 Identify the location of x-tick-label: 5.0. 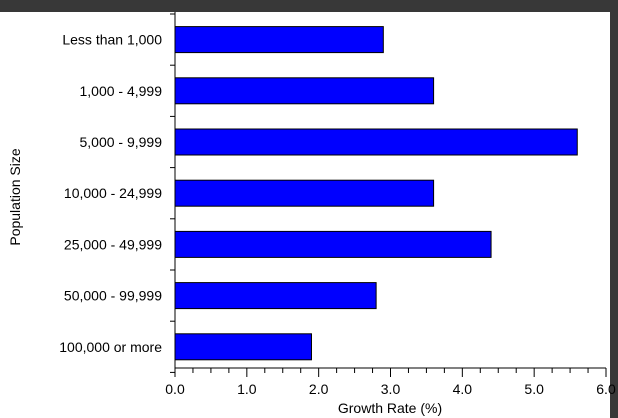
(534, 389).